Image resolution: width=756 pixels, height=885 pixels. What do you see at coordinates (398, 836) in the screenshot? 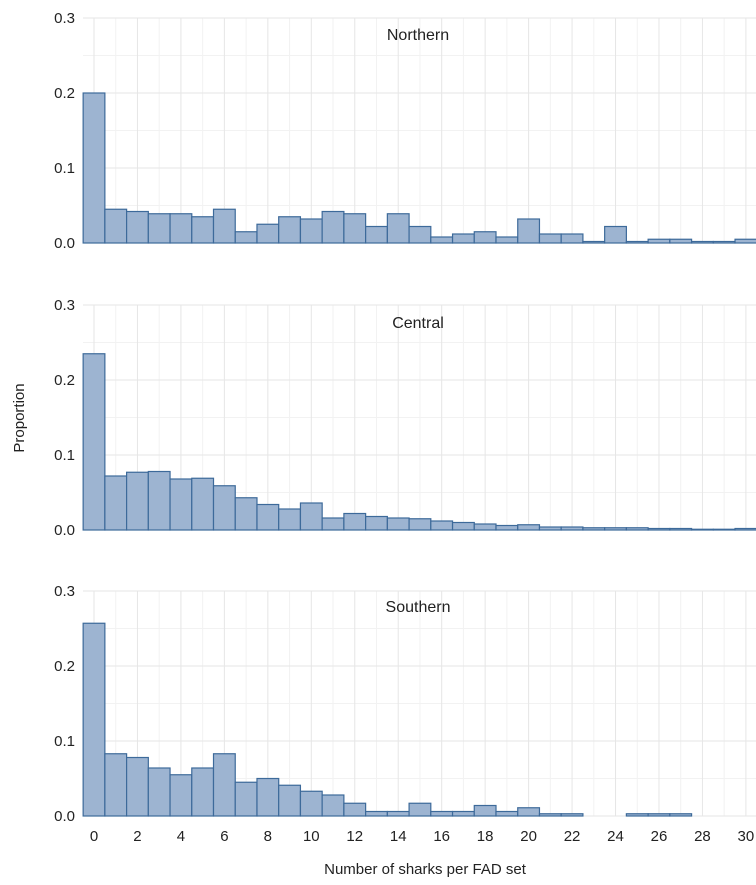
I see `x-tick-label: 14` at bounding box center [398, 836].